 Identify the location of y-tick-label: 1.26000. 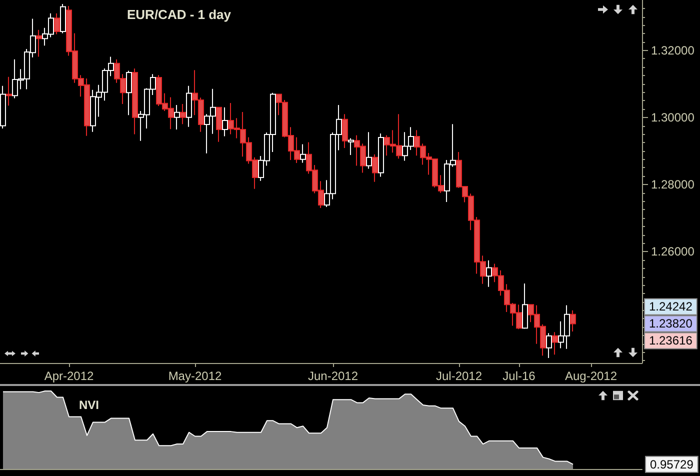
(673, 251).